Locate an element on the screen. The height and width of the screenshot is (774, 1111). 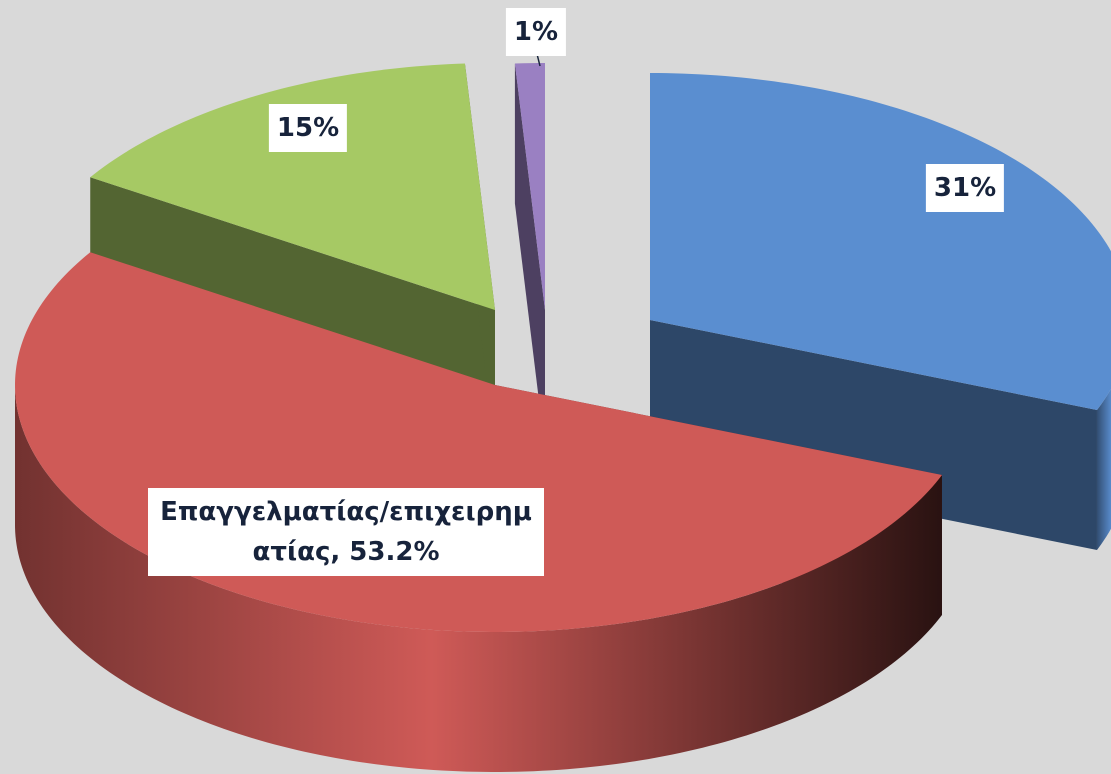
data-label: Επαγγελματίας/επιχειρηματίας, 53.2% is located at coordinates (346, 532).